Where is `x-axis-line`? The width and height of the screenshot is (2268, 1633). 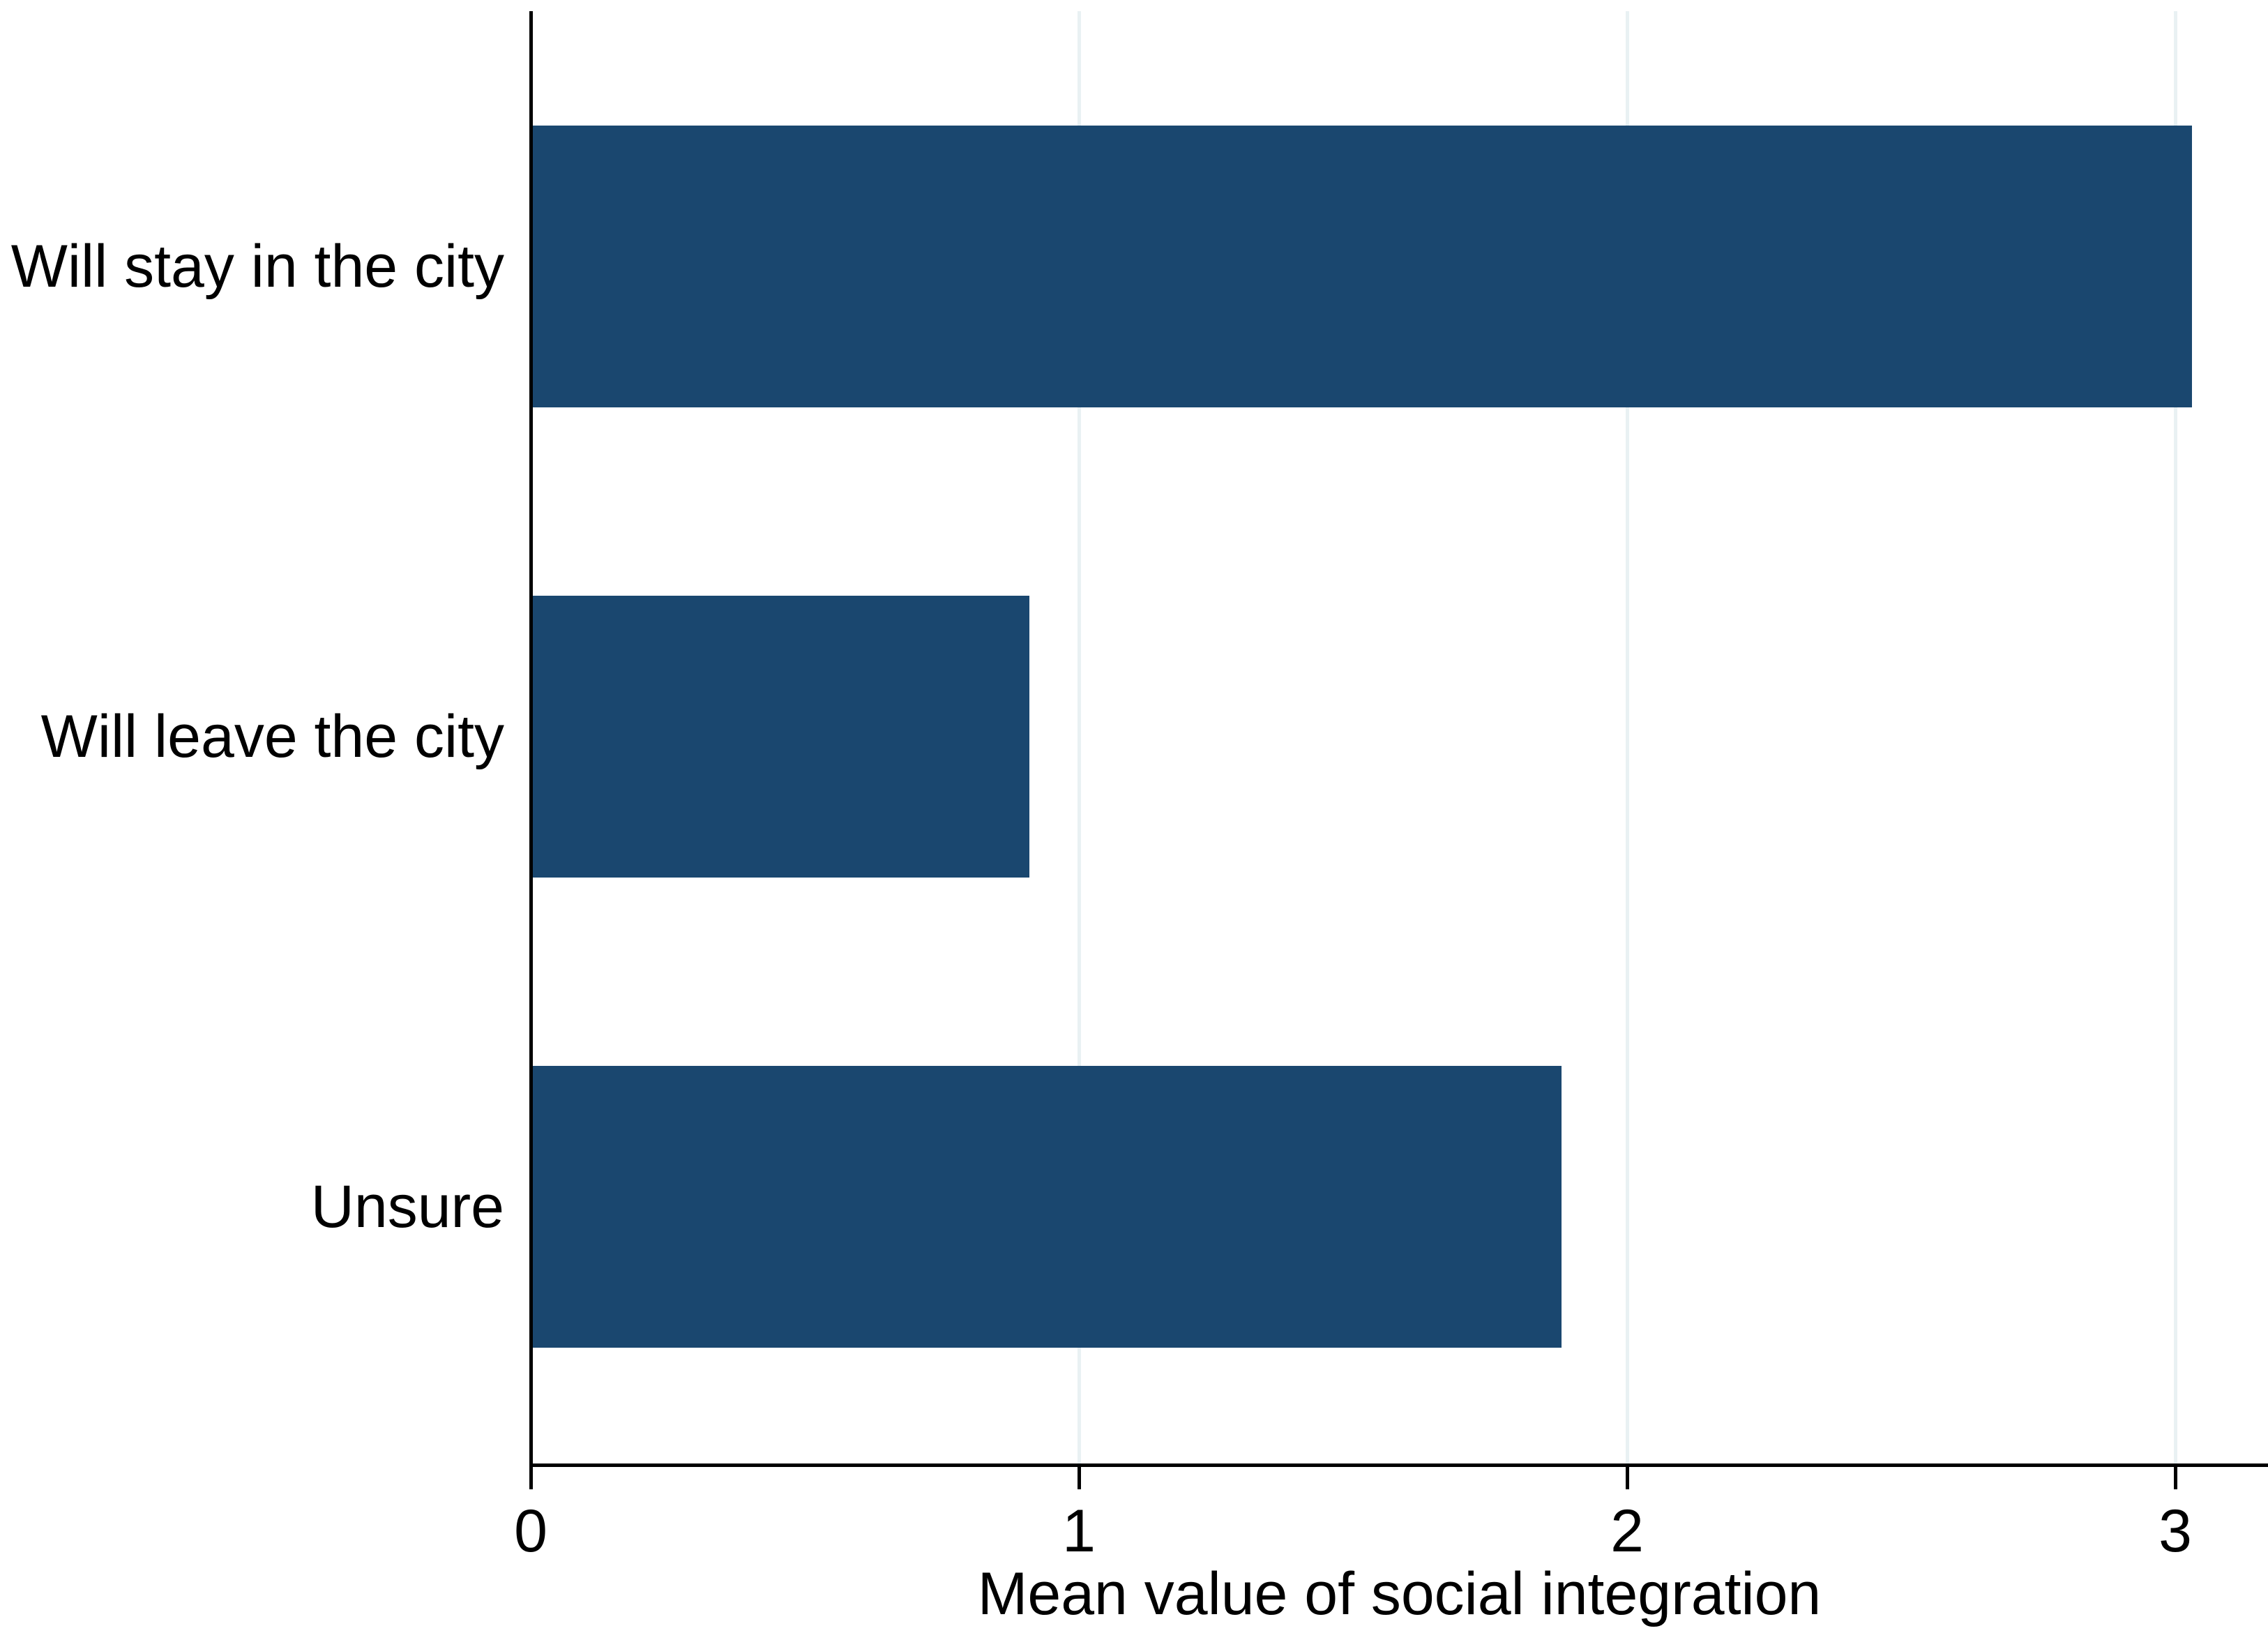 x-axis-line is located at coordinates (1398, 1465).